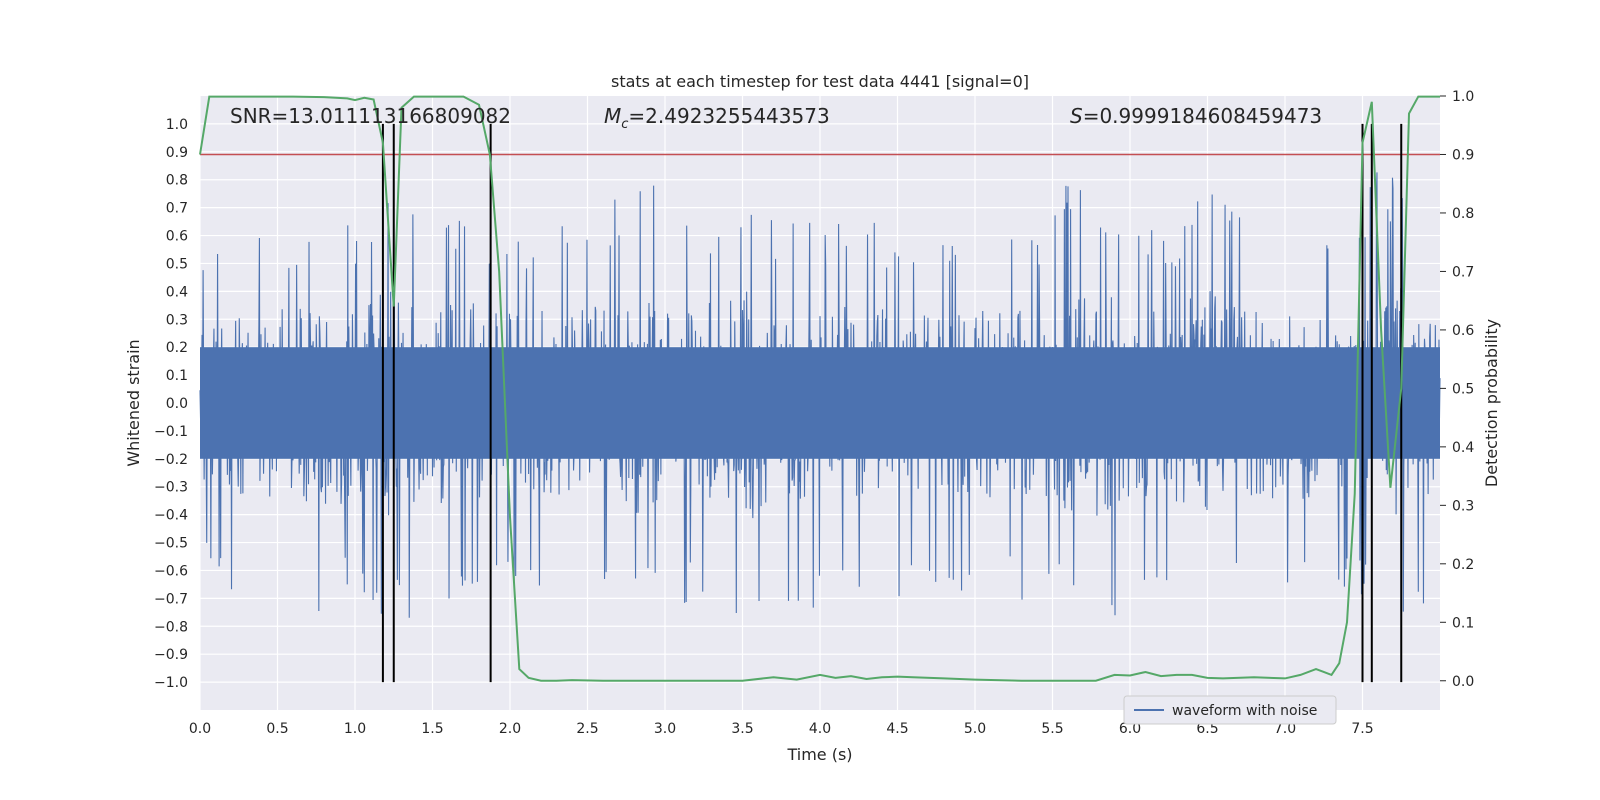 The height and width of the screenshot is (800, 1600). I want to click on y-tick-label-left: 0.9, so click(177, 153).